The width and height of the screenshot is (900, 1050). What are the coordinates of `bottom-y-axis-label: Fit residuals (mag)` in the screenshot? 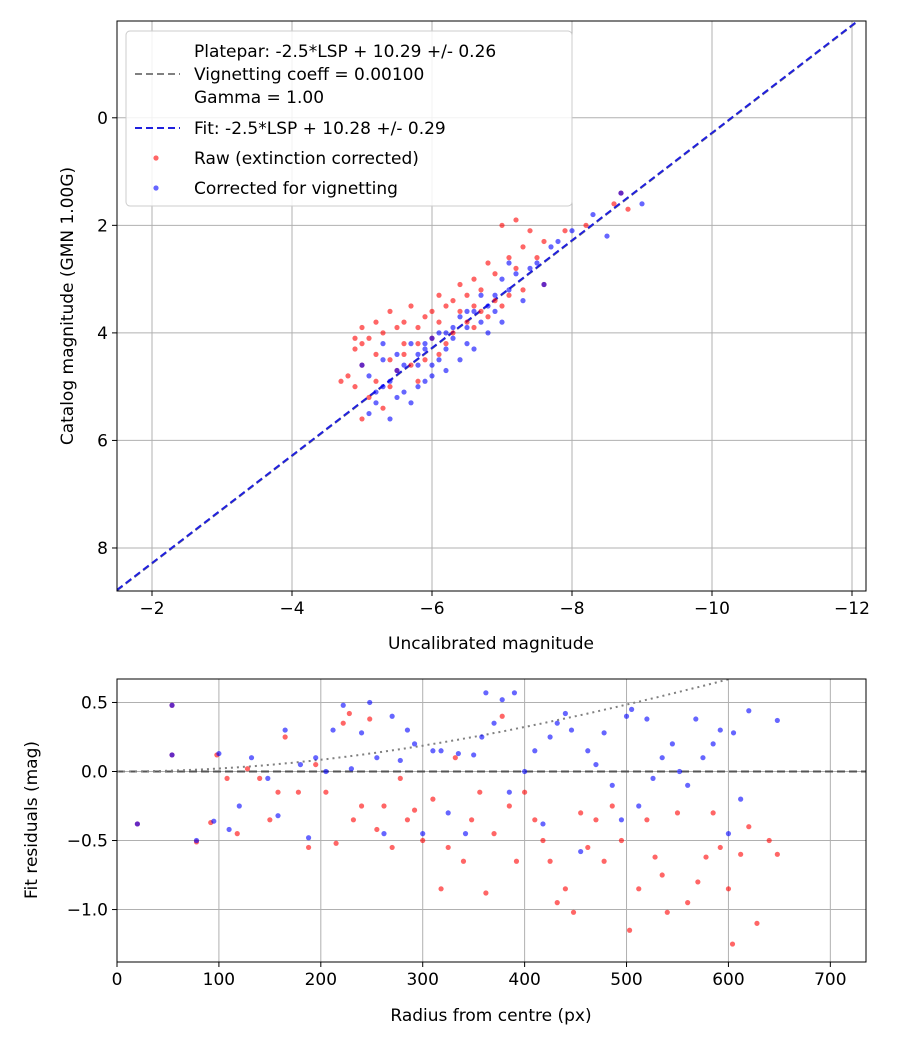 It's located at (32, 820).